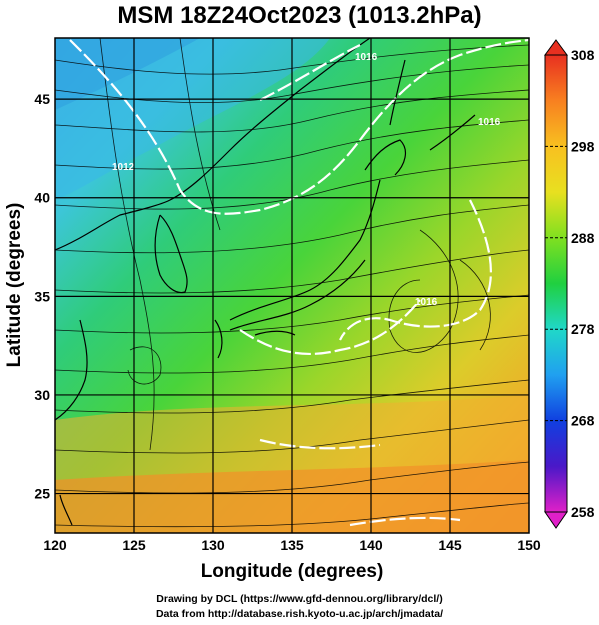  I want to click on page-title: MSM 18Z24Oct2023 (1013.2hPa), so click(299, 15).